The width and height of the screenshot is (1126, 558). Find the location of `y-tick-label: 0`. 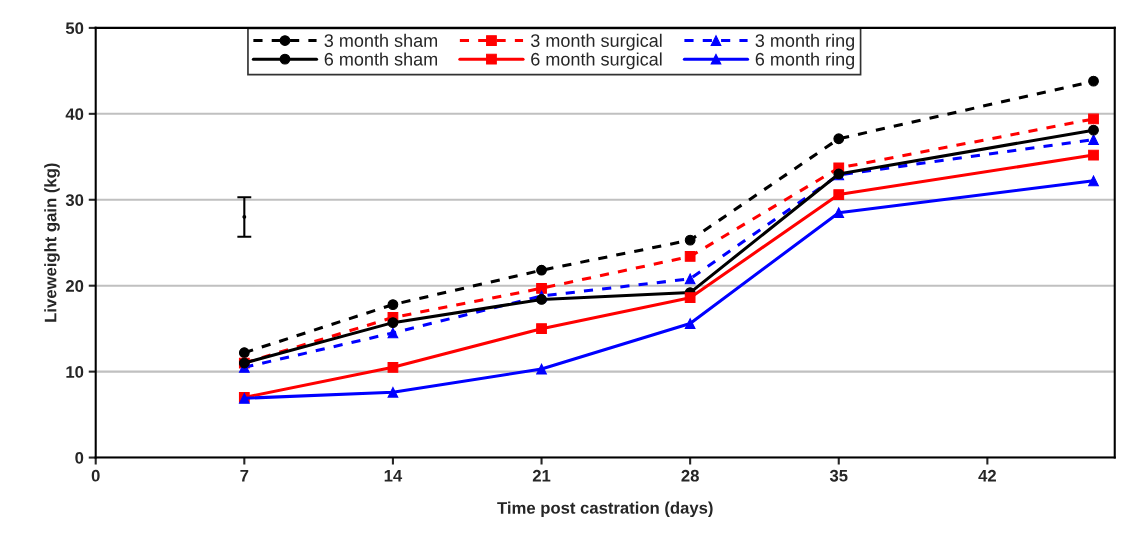

y-tick-label: 0 is located at coordinates (79, 457).